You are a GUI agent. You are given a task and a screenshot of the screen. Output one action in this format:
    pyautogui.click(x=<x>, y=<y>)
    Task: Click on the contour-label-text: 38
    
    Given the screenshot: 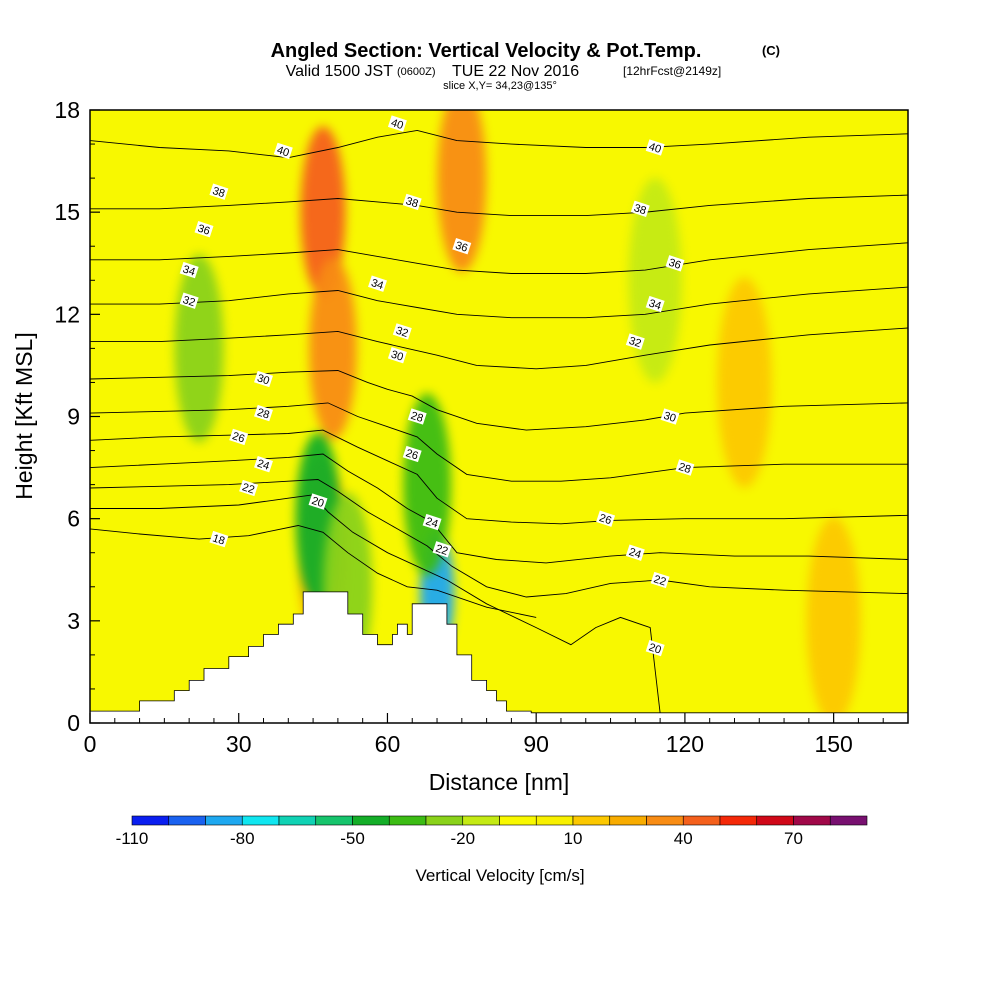 What is the action you would take?
    pyautogui.click(x=218, y=192)
    